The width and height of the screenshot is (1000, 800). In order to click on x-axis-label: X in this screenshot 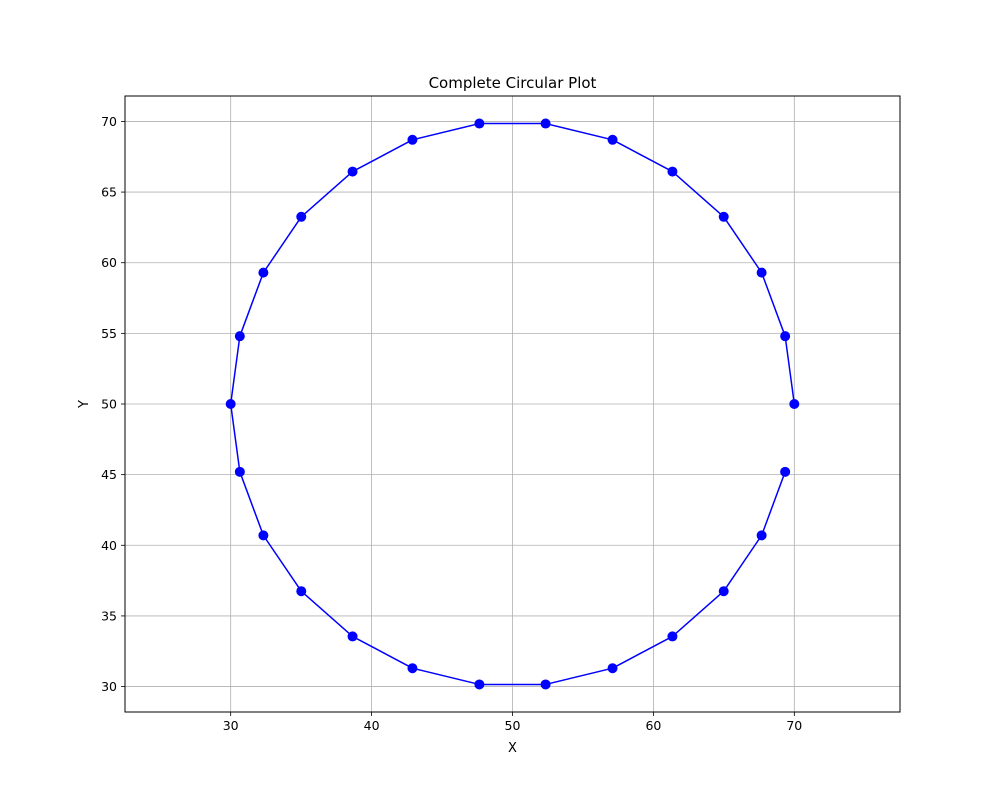, I will do `click(512, 748)`.